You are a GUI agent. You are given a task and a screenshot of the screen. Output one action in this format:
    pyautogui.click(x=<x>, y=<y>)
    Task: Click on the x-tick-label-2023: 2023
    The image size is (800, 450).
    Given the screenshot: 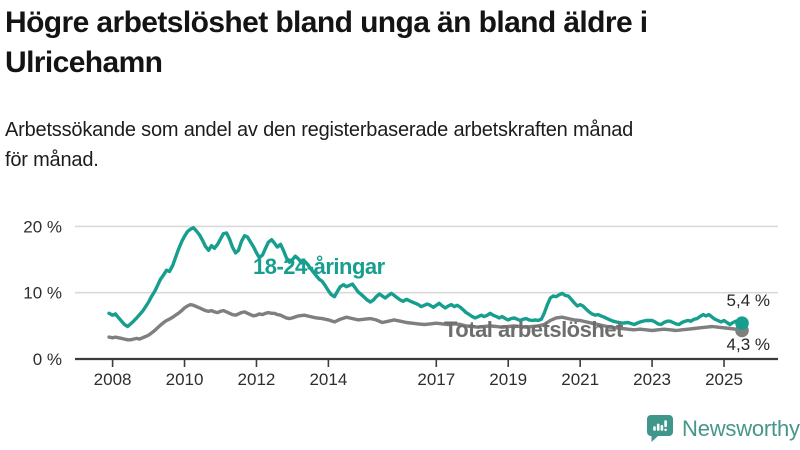 What is the action you would take?
    pyautogui.click(x=652, y=379)
    